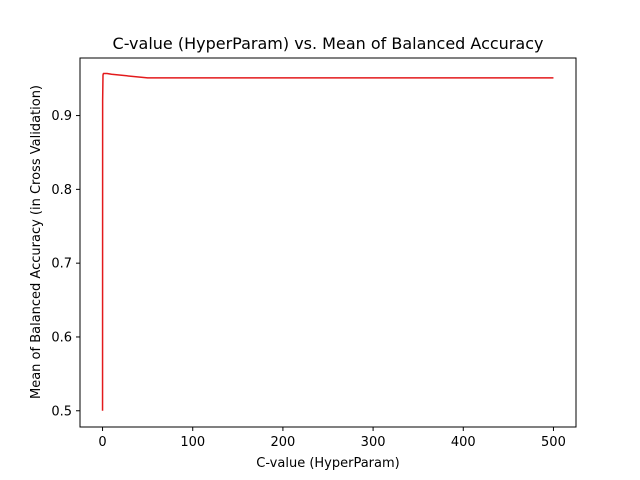  Describe the element at coordinates (61, 190) in the screenshot. I see `y-tick-label: 0.8` at that location.